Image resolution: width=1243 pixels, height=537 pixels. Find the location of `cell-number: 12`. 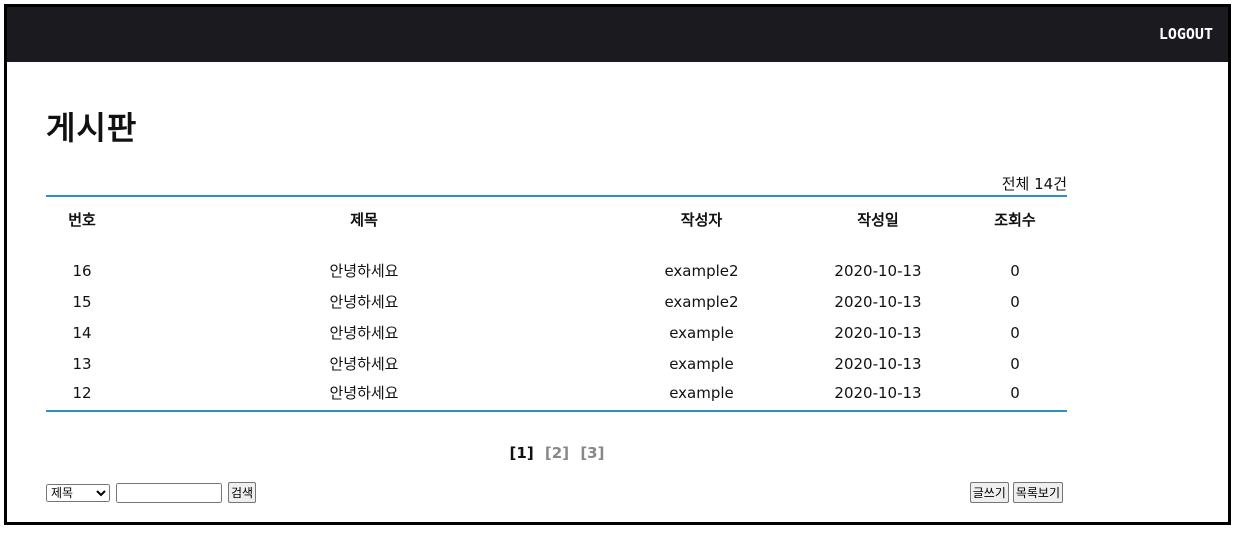

cell-number: 12 is located at coordinates (82, 395).